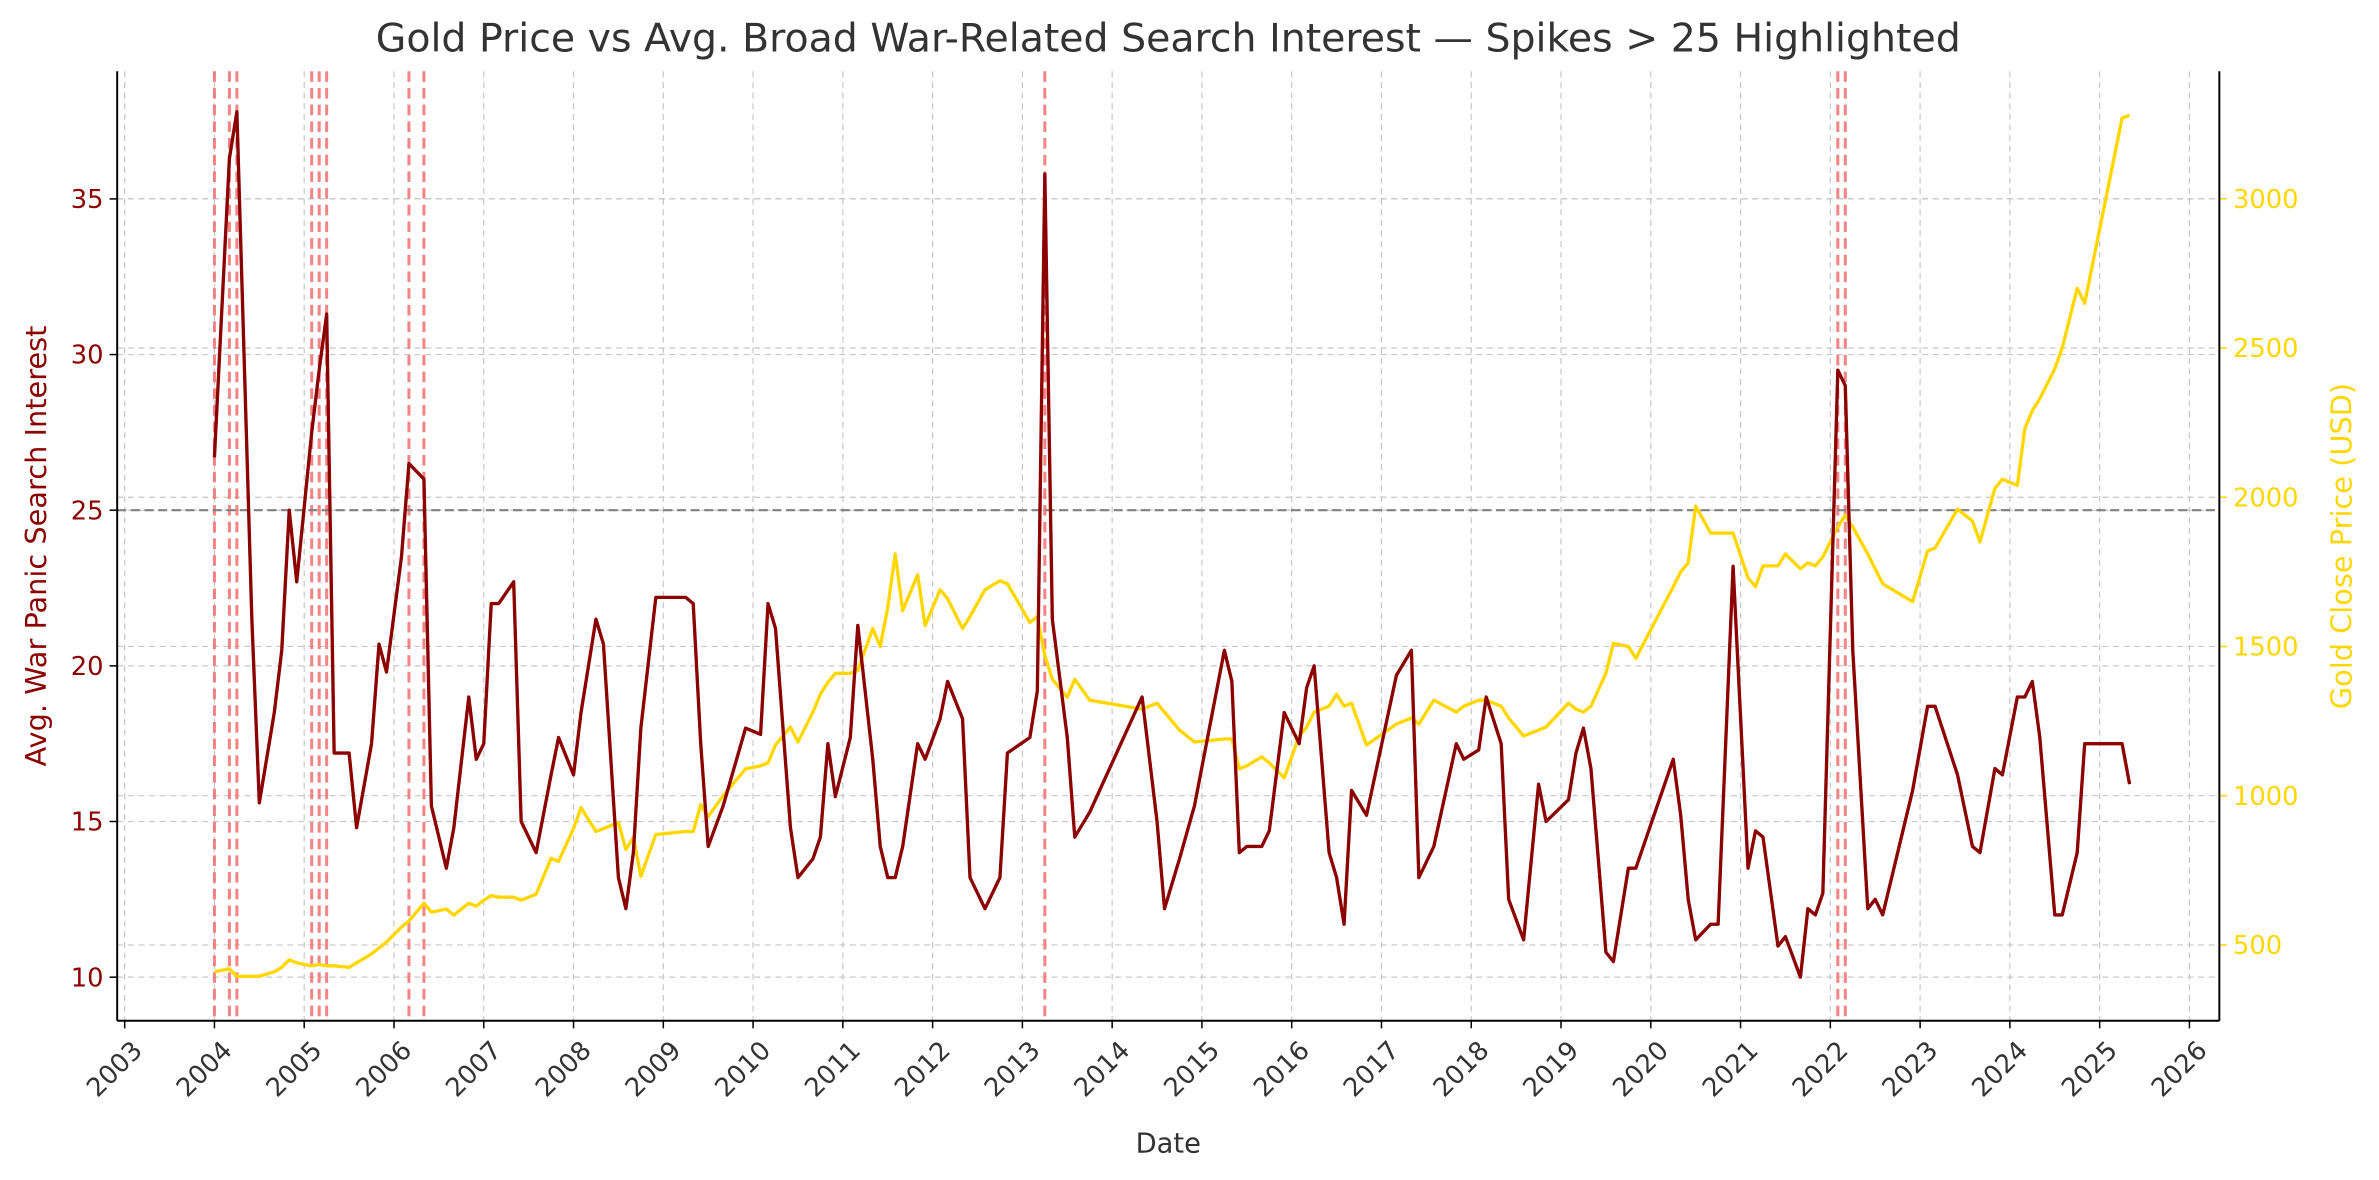 This screenshot has width=2379, height=1180. What do you see at coordinates (295, 1070) in the screenshot?
I see `x-tick-label: 2005` at bounding box center [295, 1070].